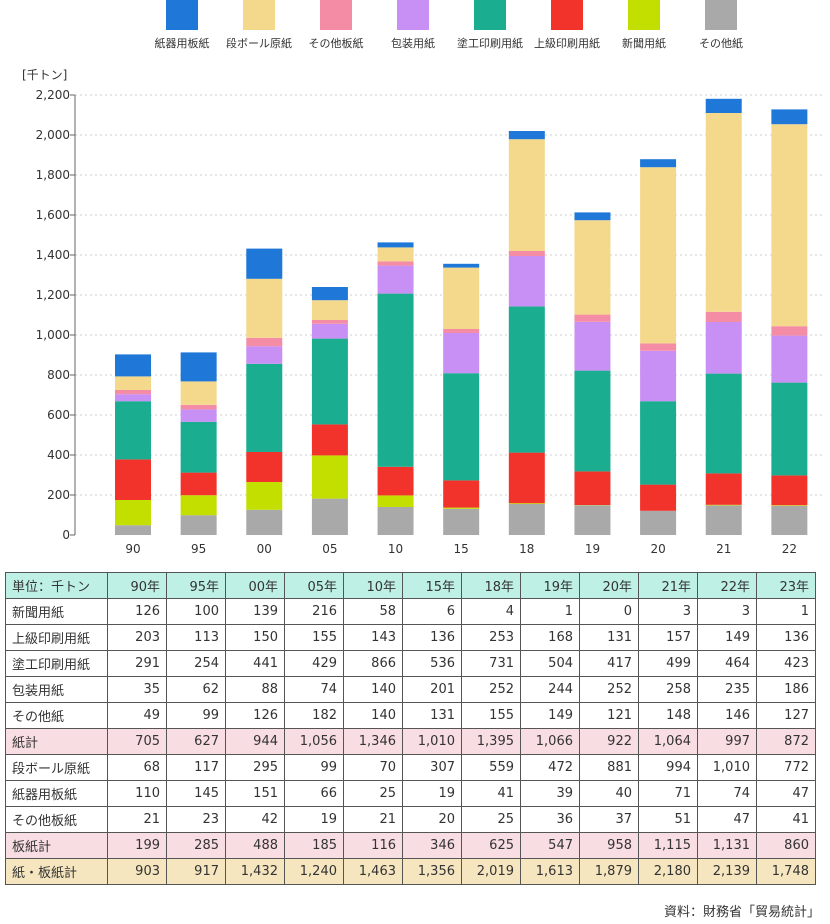 This screenshot has height=924, width=830. Describe the element at coordinates (196, 611) in the screenshot. I see `table-cell: 100` at that location.